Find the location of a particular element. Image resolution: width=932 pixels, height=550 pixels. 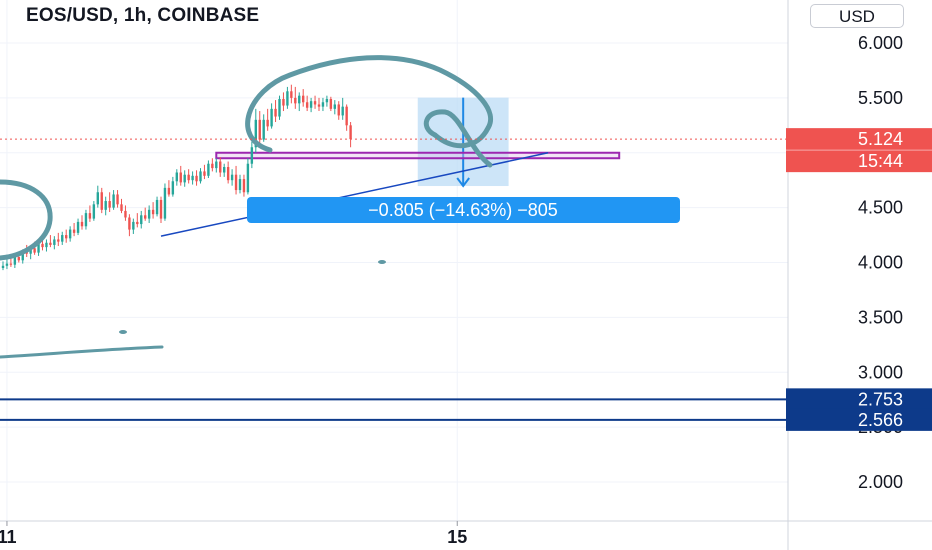

chart-title: EOS/USD, 1h, COINBASE is located at coordinates (143, 15).